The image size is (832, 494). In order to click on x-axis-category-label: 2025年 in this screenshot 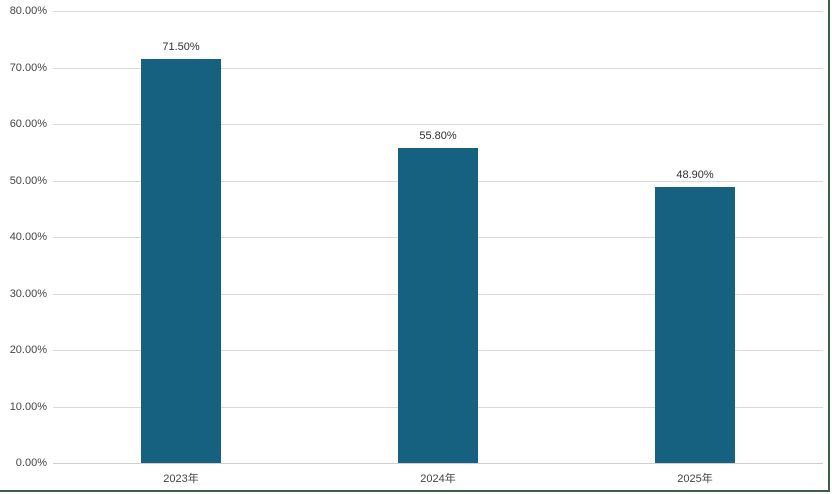, I will do `click(695, 479)`.